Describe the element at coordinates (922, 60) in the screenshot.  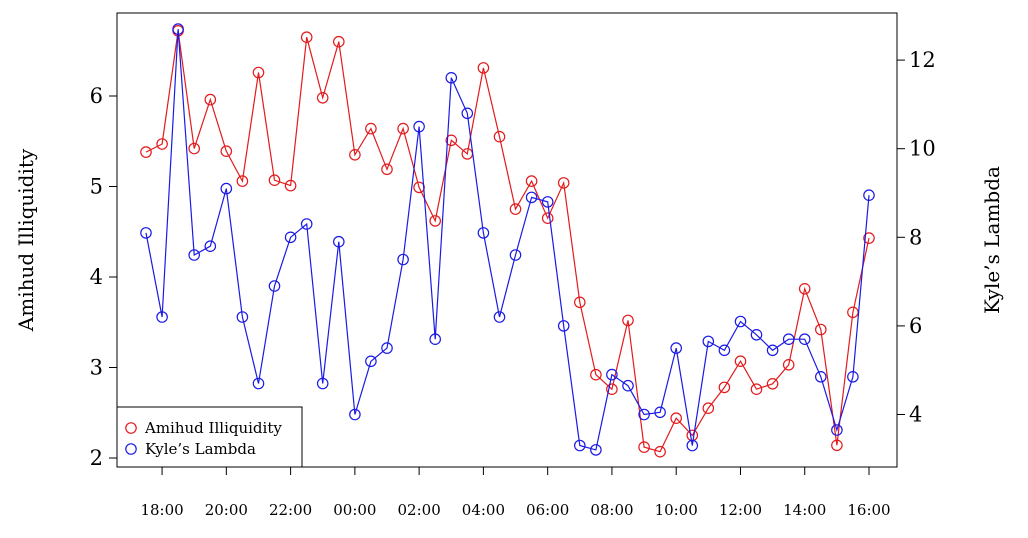
I see `right-tick-label-12: 12` at that location.